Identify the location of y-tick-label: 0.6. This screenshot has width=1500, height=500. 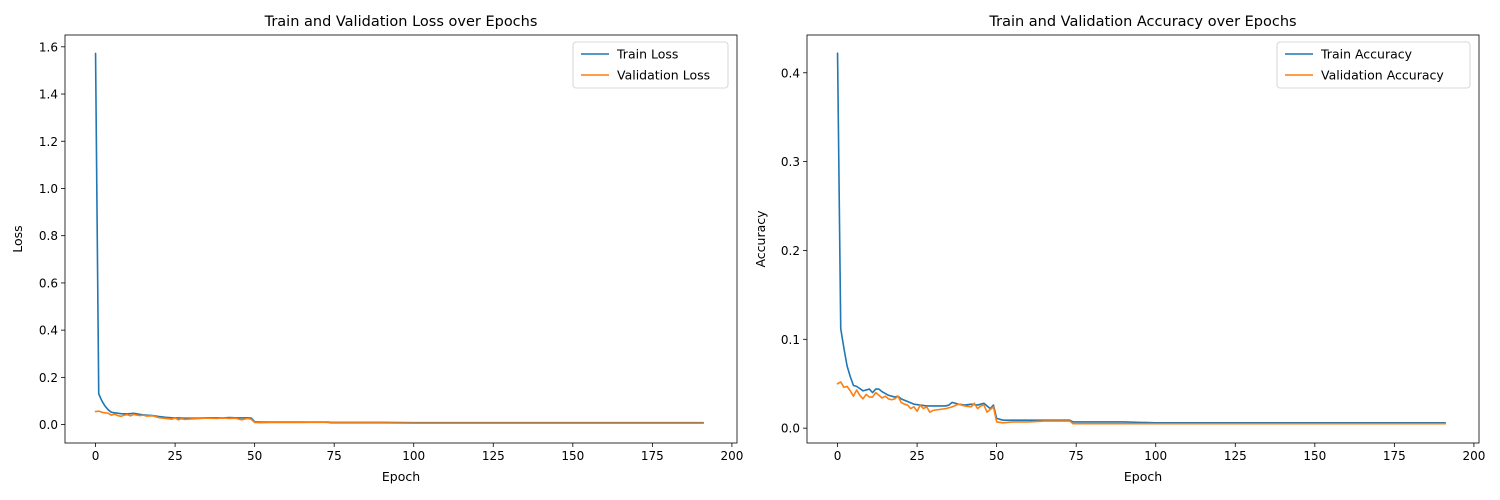
(48, 283).